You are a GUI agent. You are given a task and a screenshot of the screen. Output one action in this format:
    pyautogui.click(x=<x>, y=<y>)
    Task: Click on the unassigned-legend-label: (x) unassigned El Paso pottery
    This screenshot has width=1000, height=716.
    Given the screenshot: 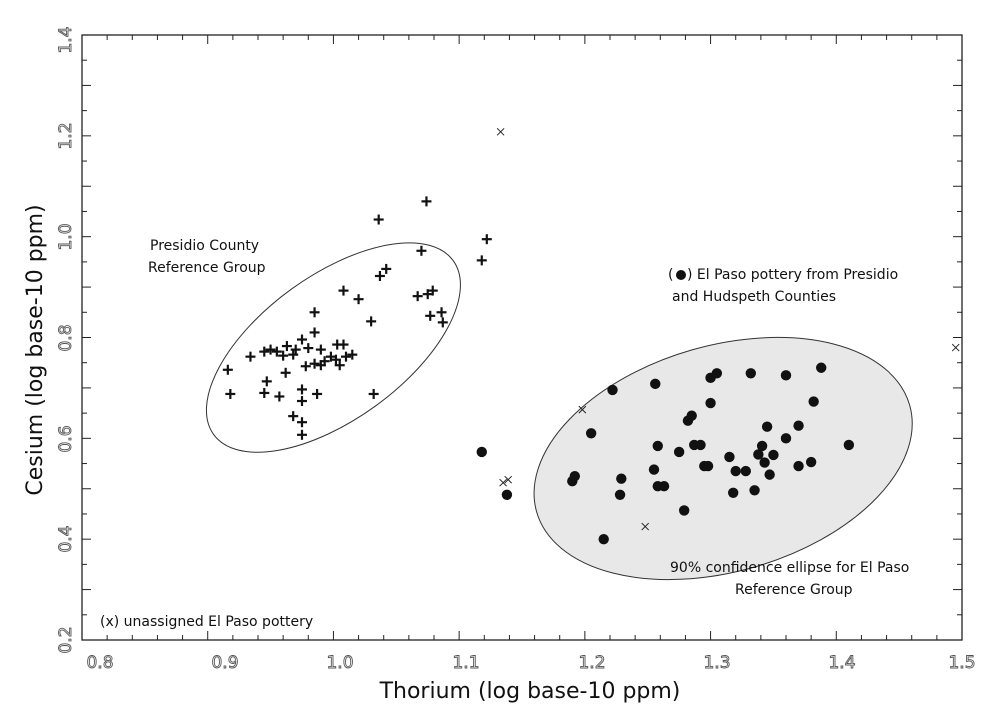 What is the action you would take?
    pyautogui.click(x=206, y=622)
    